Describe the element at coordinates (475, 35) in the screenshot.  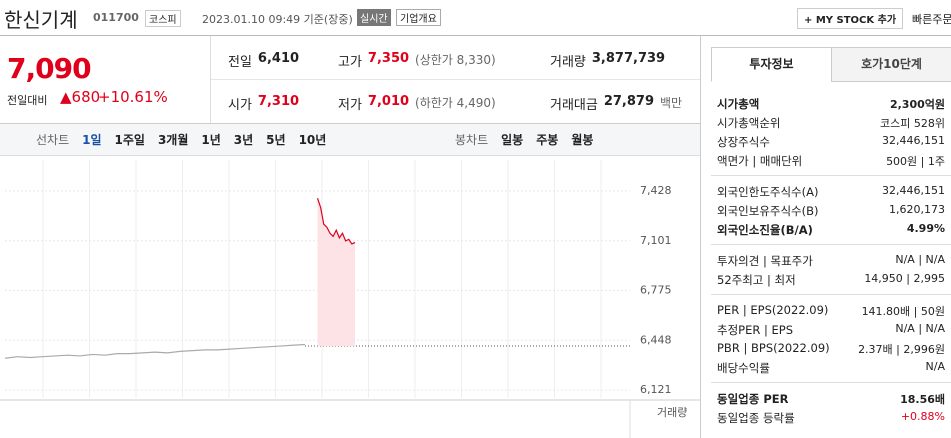
I see `header-rule` at that location.